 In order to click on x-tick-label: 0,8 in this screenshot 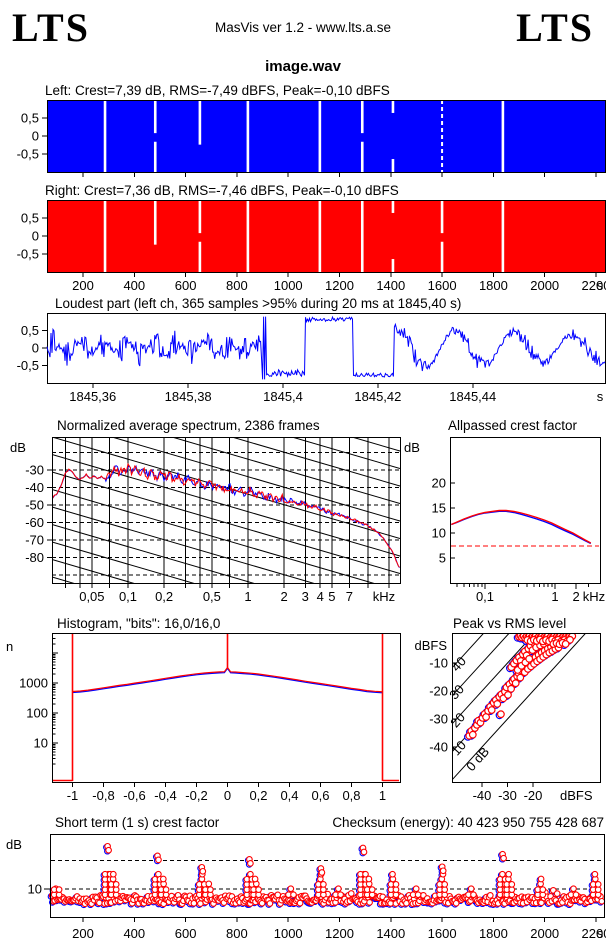, I will do `click(351, 795)`.